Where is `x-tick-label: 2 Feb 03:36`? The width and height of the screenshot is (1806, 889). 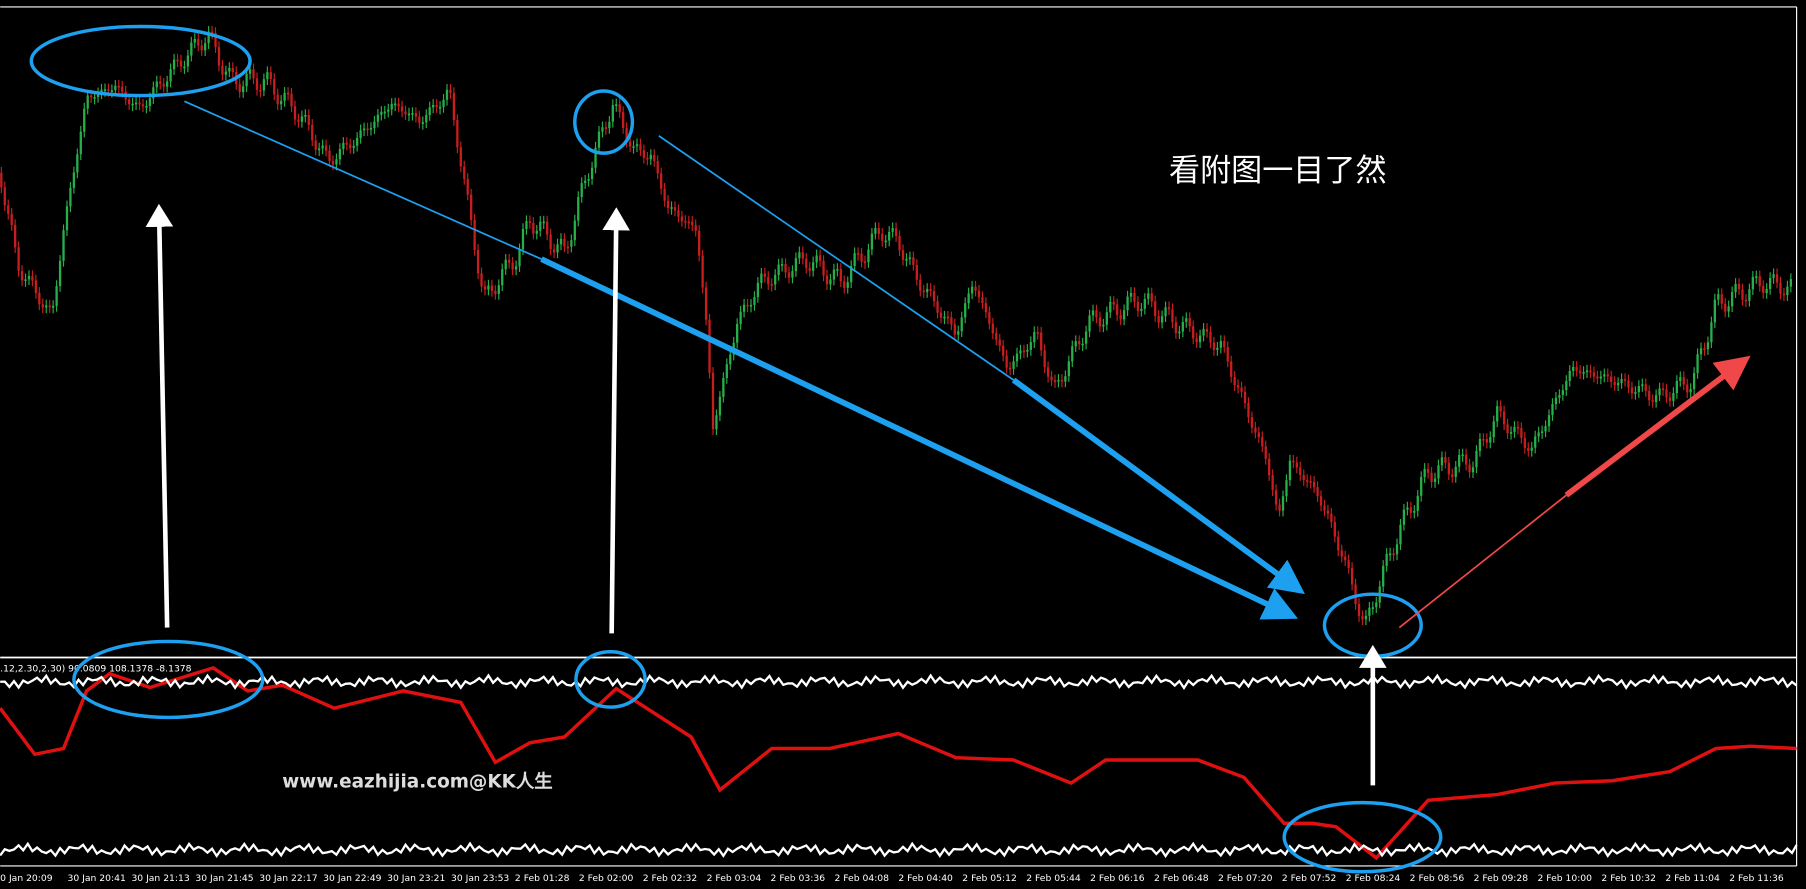
x-tick-label: 2 Feb 03:36 is located at coordinates (798, 878).